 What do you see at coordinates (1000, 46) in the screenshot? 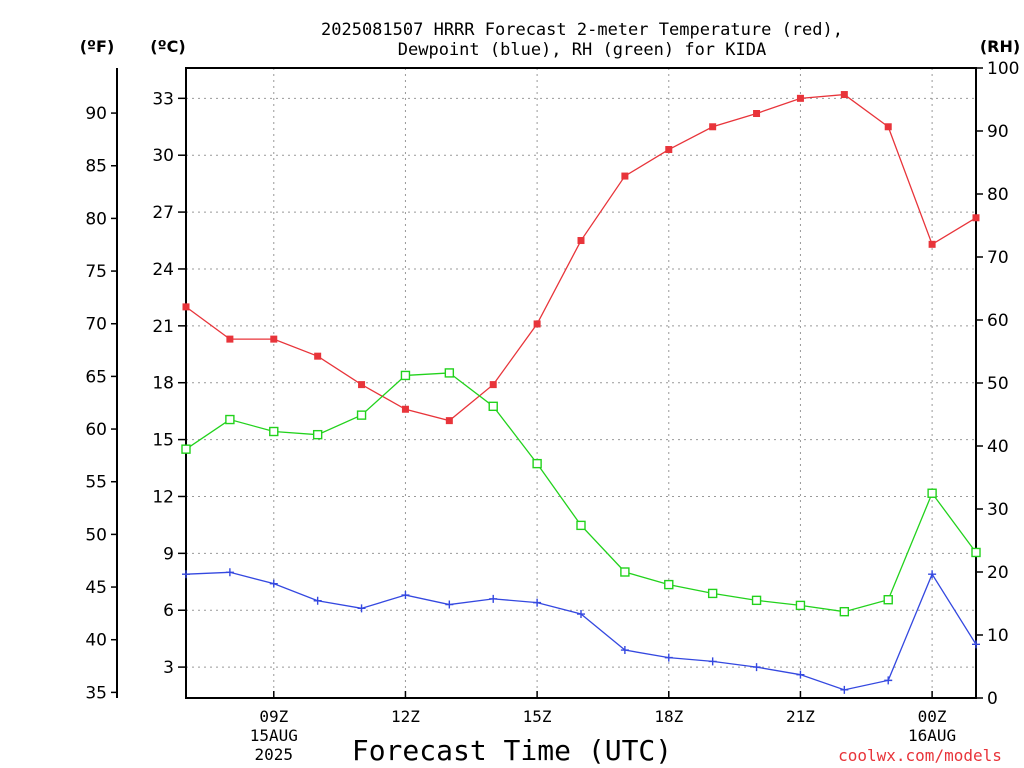
I see `rh-unit-label: (RH)` at bounding box center [1000, 46].